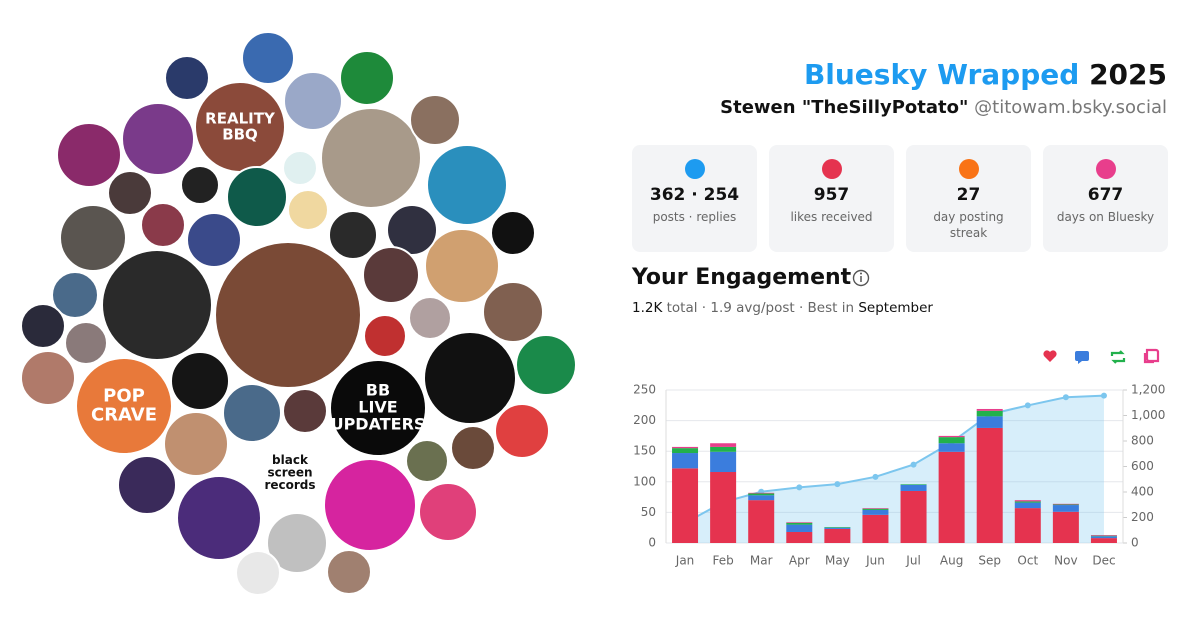  Describe the element at coordinates (861, 278) in the screenshot. I see `info-icon` at that location.